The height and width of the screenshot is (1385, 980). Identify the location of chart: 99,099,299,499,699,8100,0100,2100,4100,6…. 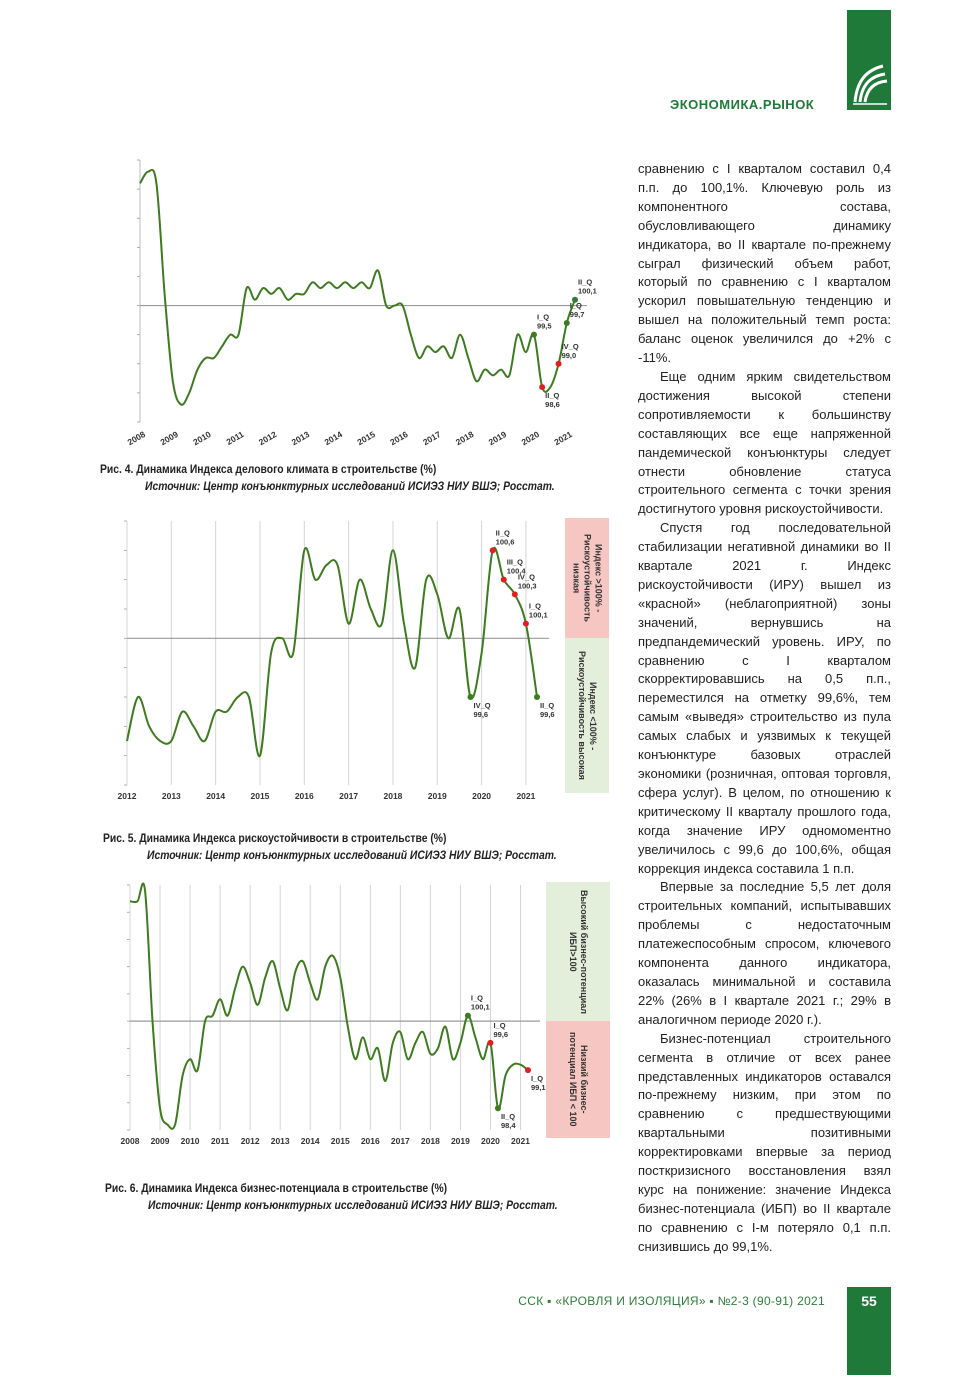
(350, 660).